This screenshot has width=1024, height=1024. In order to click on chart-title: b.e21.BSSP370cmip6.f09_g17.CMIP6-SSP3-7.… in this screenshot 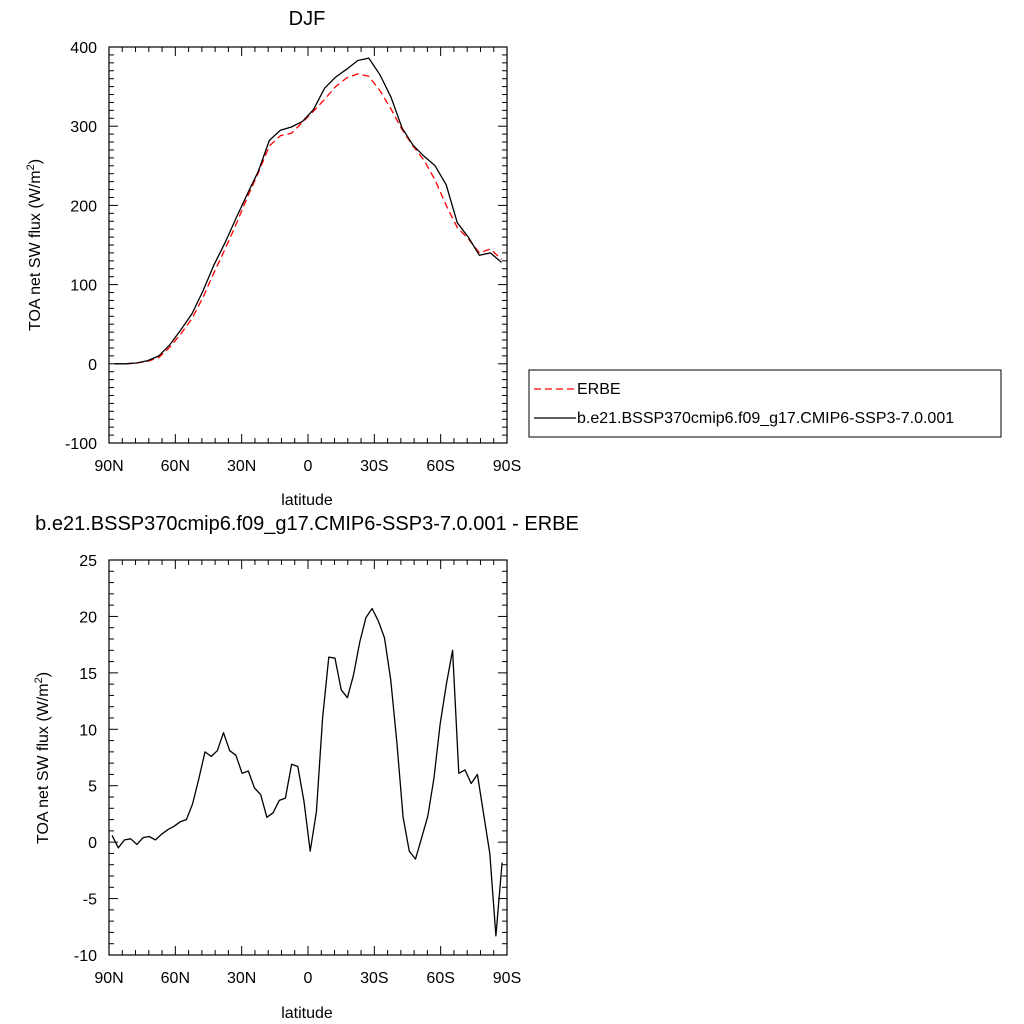, I will do `click(307, 524)`.